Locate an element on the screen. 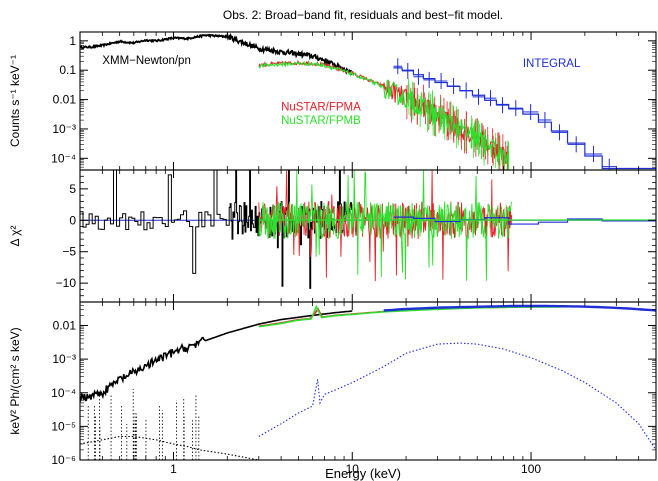  series-integral-model is located at coordinates (524, 118).